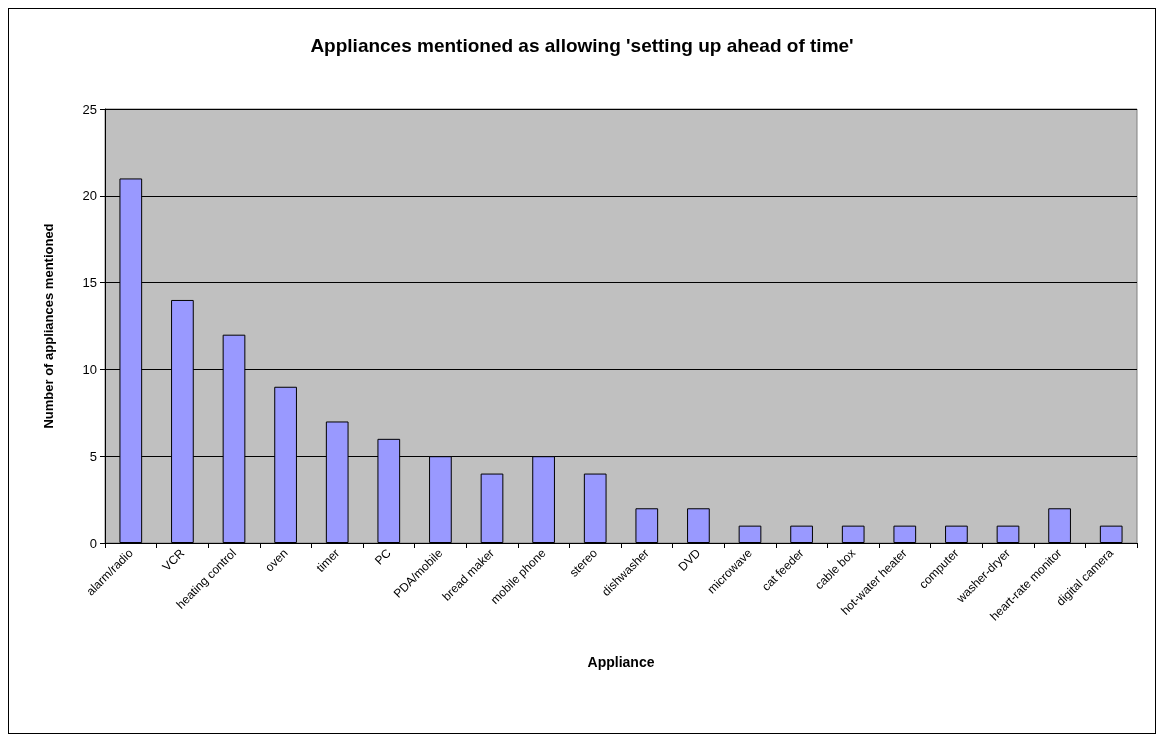  Describe the element at coordinates (89, 369) in the screenshot. I see `y-tick-label: 10` at that location.